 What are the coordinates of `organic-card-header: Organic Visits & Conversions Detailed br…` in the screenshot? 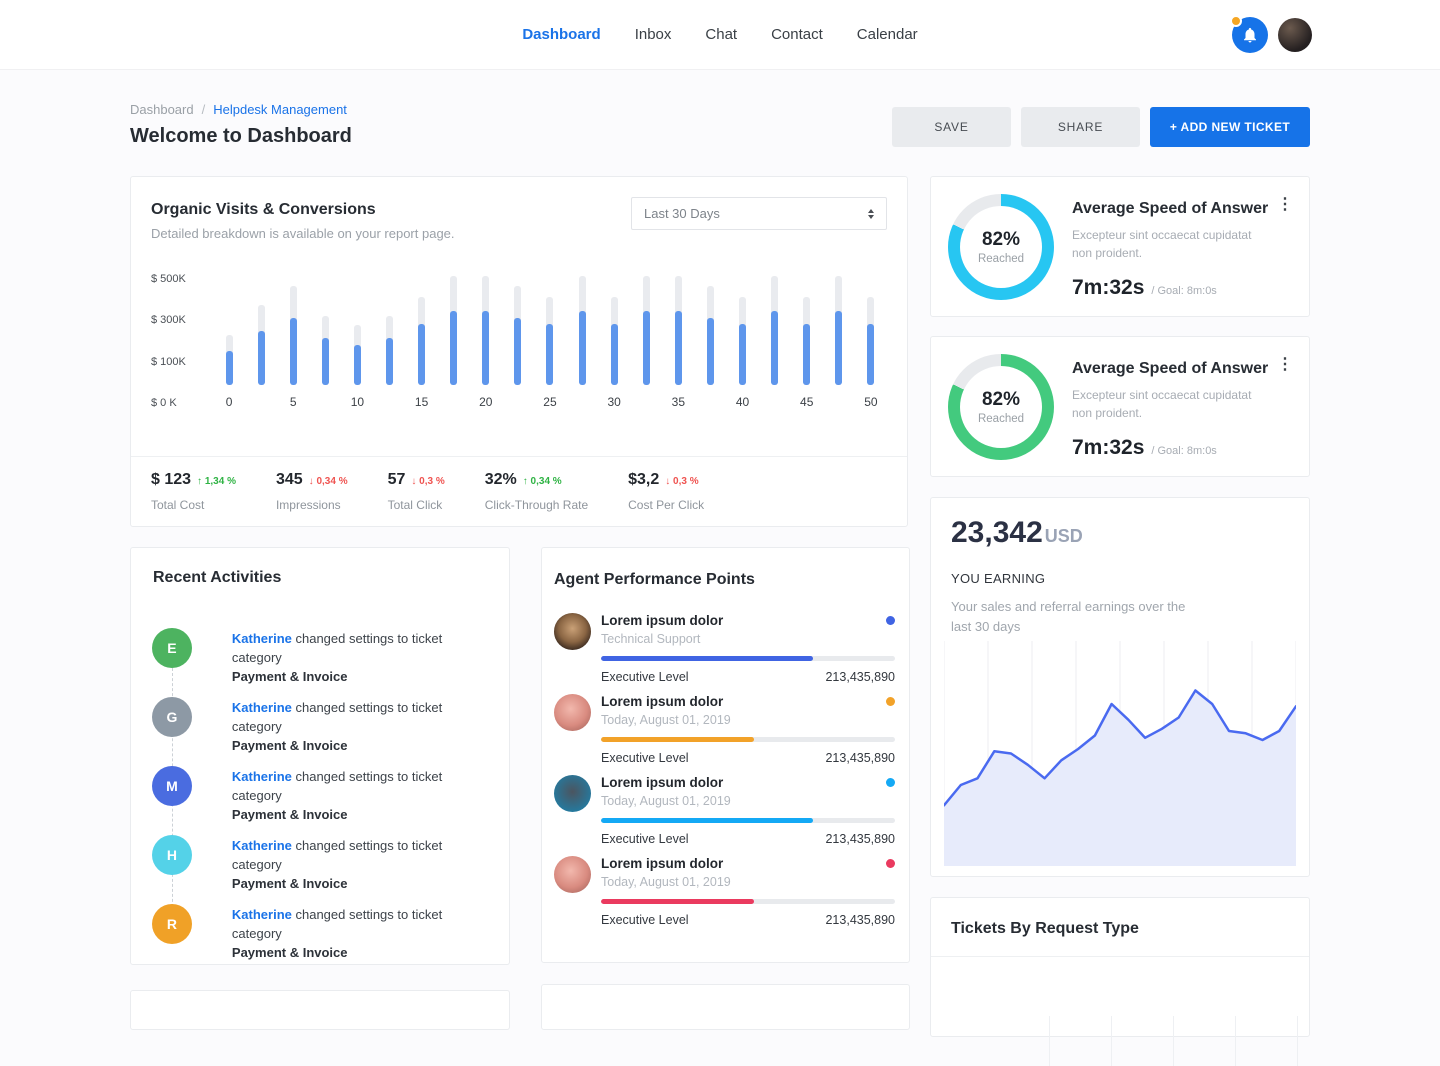 It's located at (303, 221).